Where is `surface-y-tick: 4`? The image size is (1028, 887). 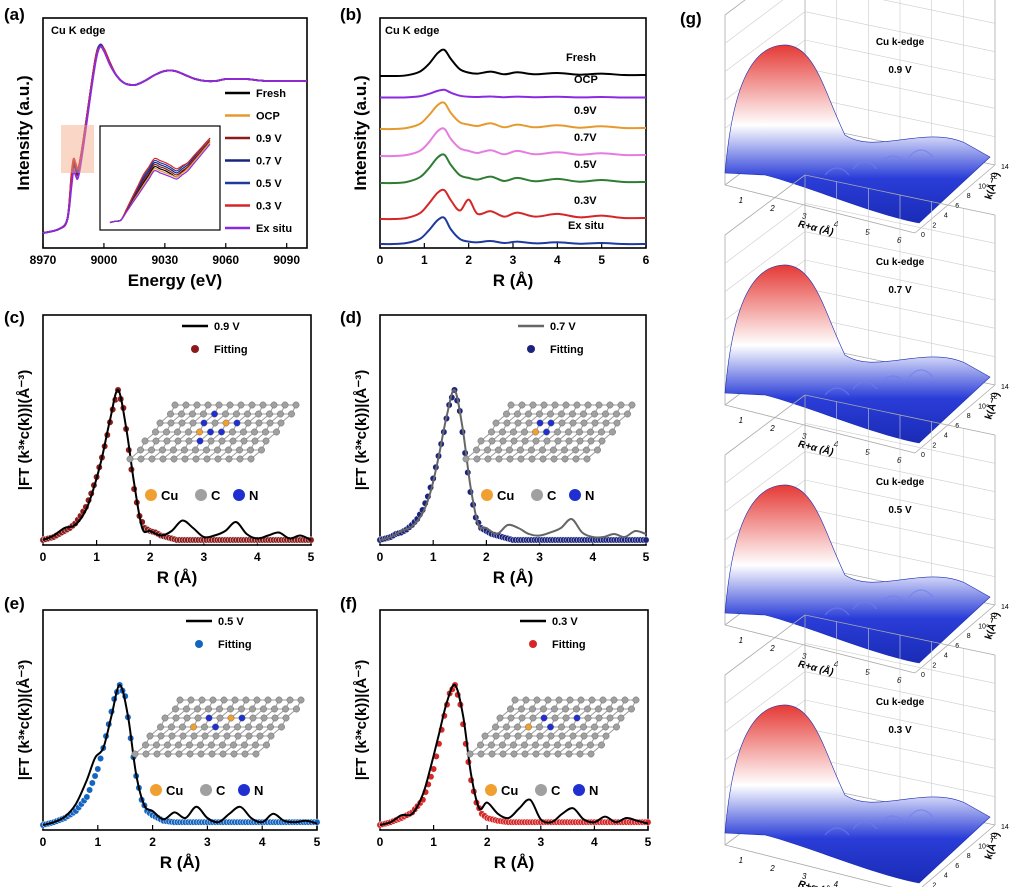 surface-y-tick: 4 is located at coordinates (946, 216).